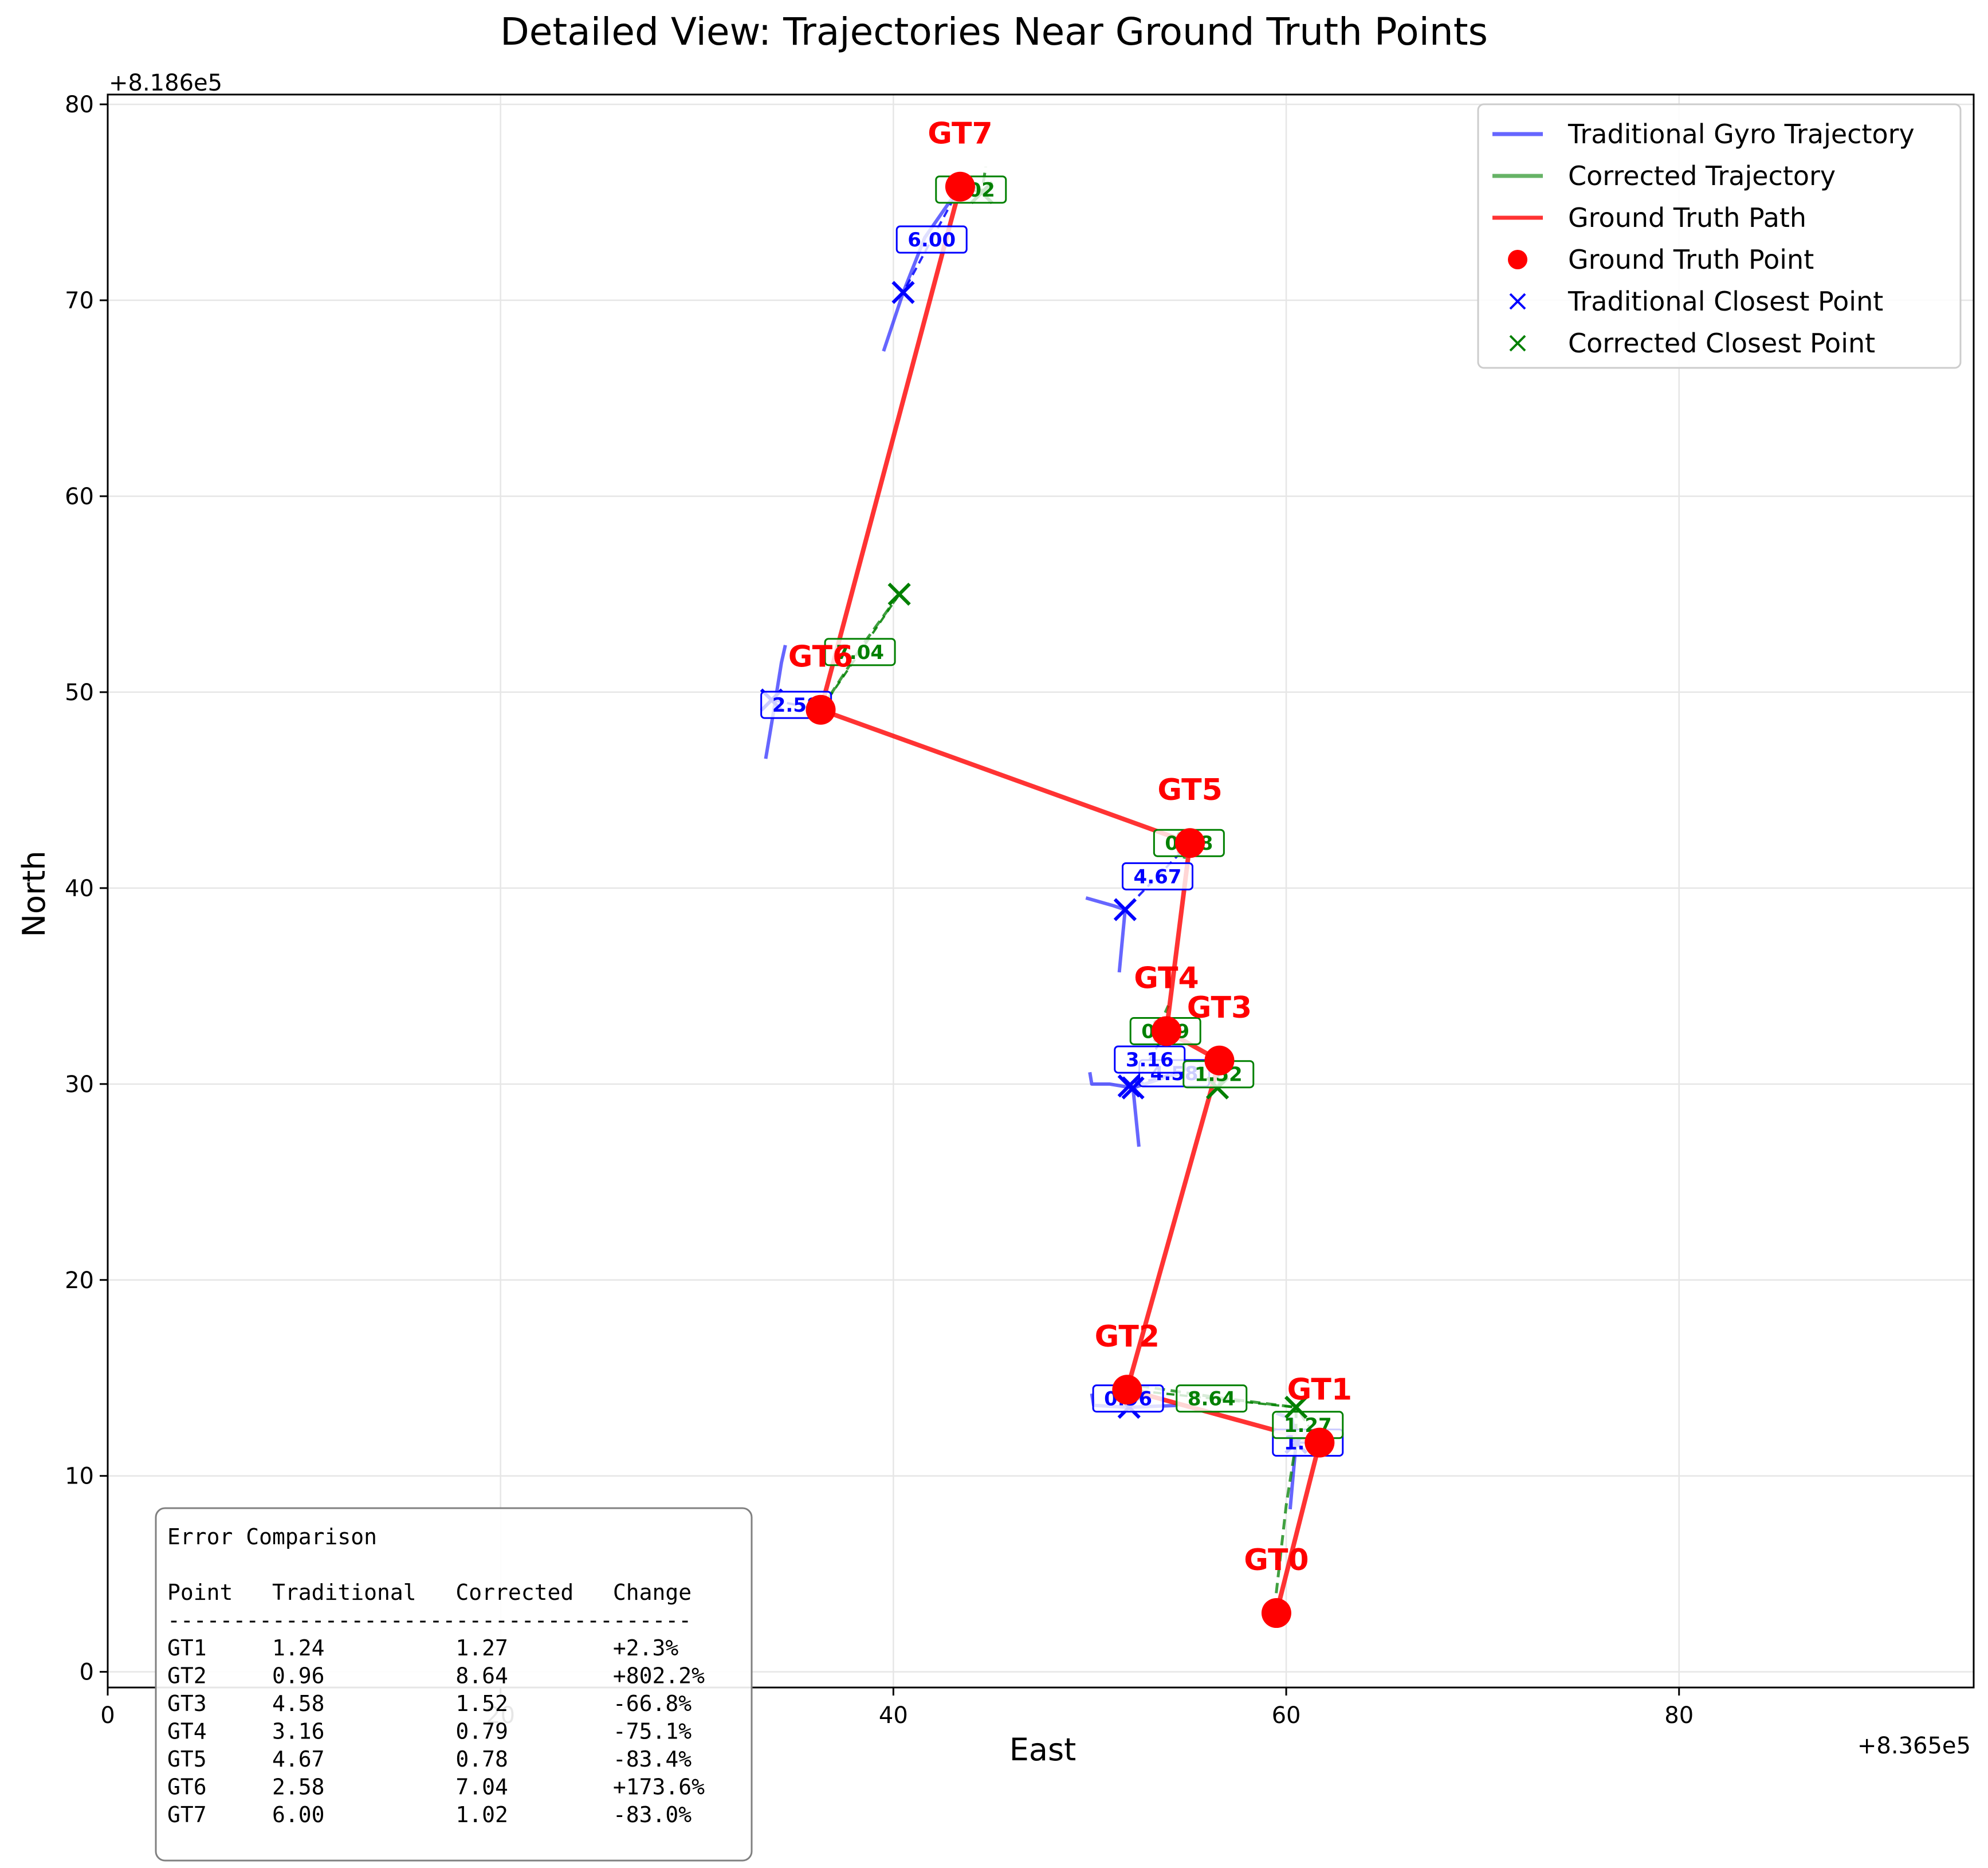  Describe the element at coordinates (960, 134) in the screenshot. I see `ground-truth-point-label: GT7` at that location.